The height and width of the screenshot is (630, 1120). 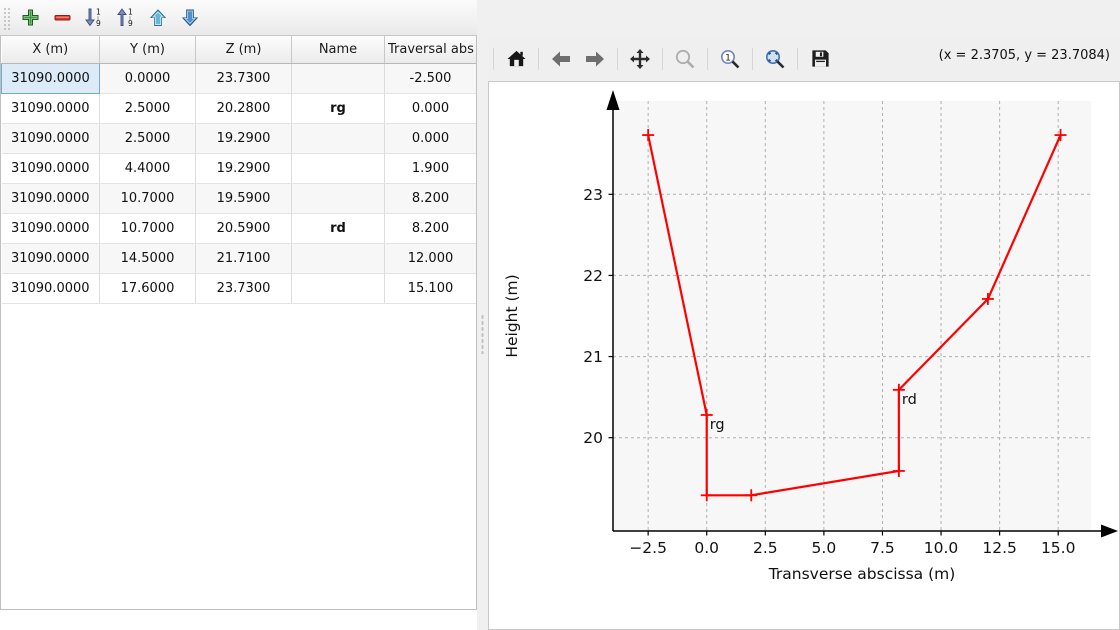 What do you see at coordinates (765, 548) in the screenshot?
I see `x-tick-label: 2.5` at bounding box center [765, 548].